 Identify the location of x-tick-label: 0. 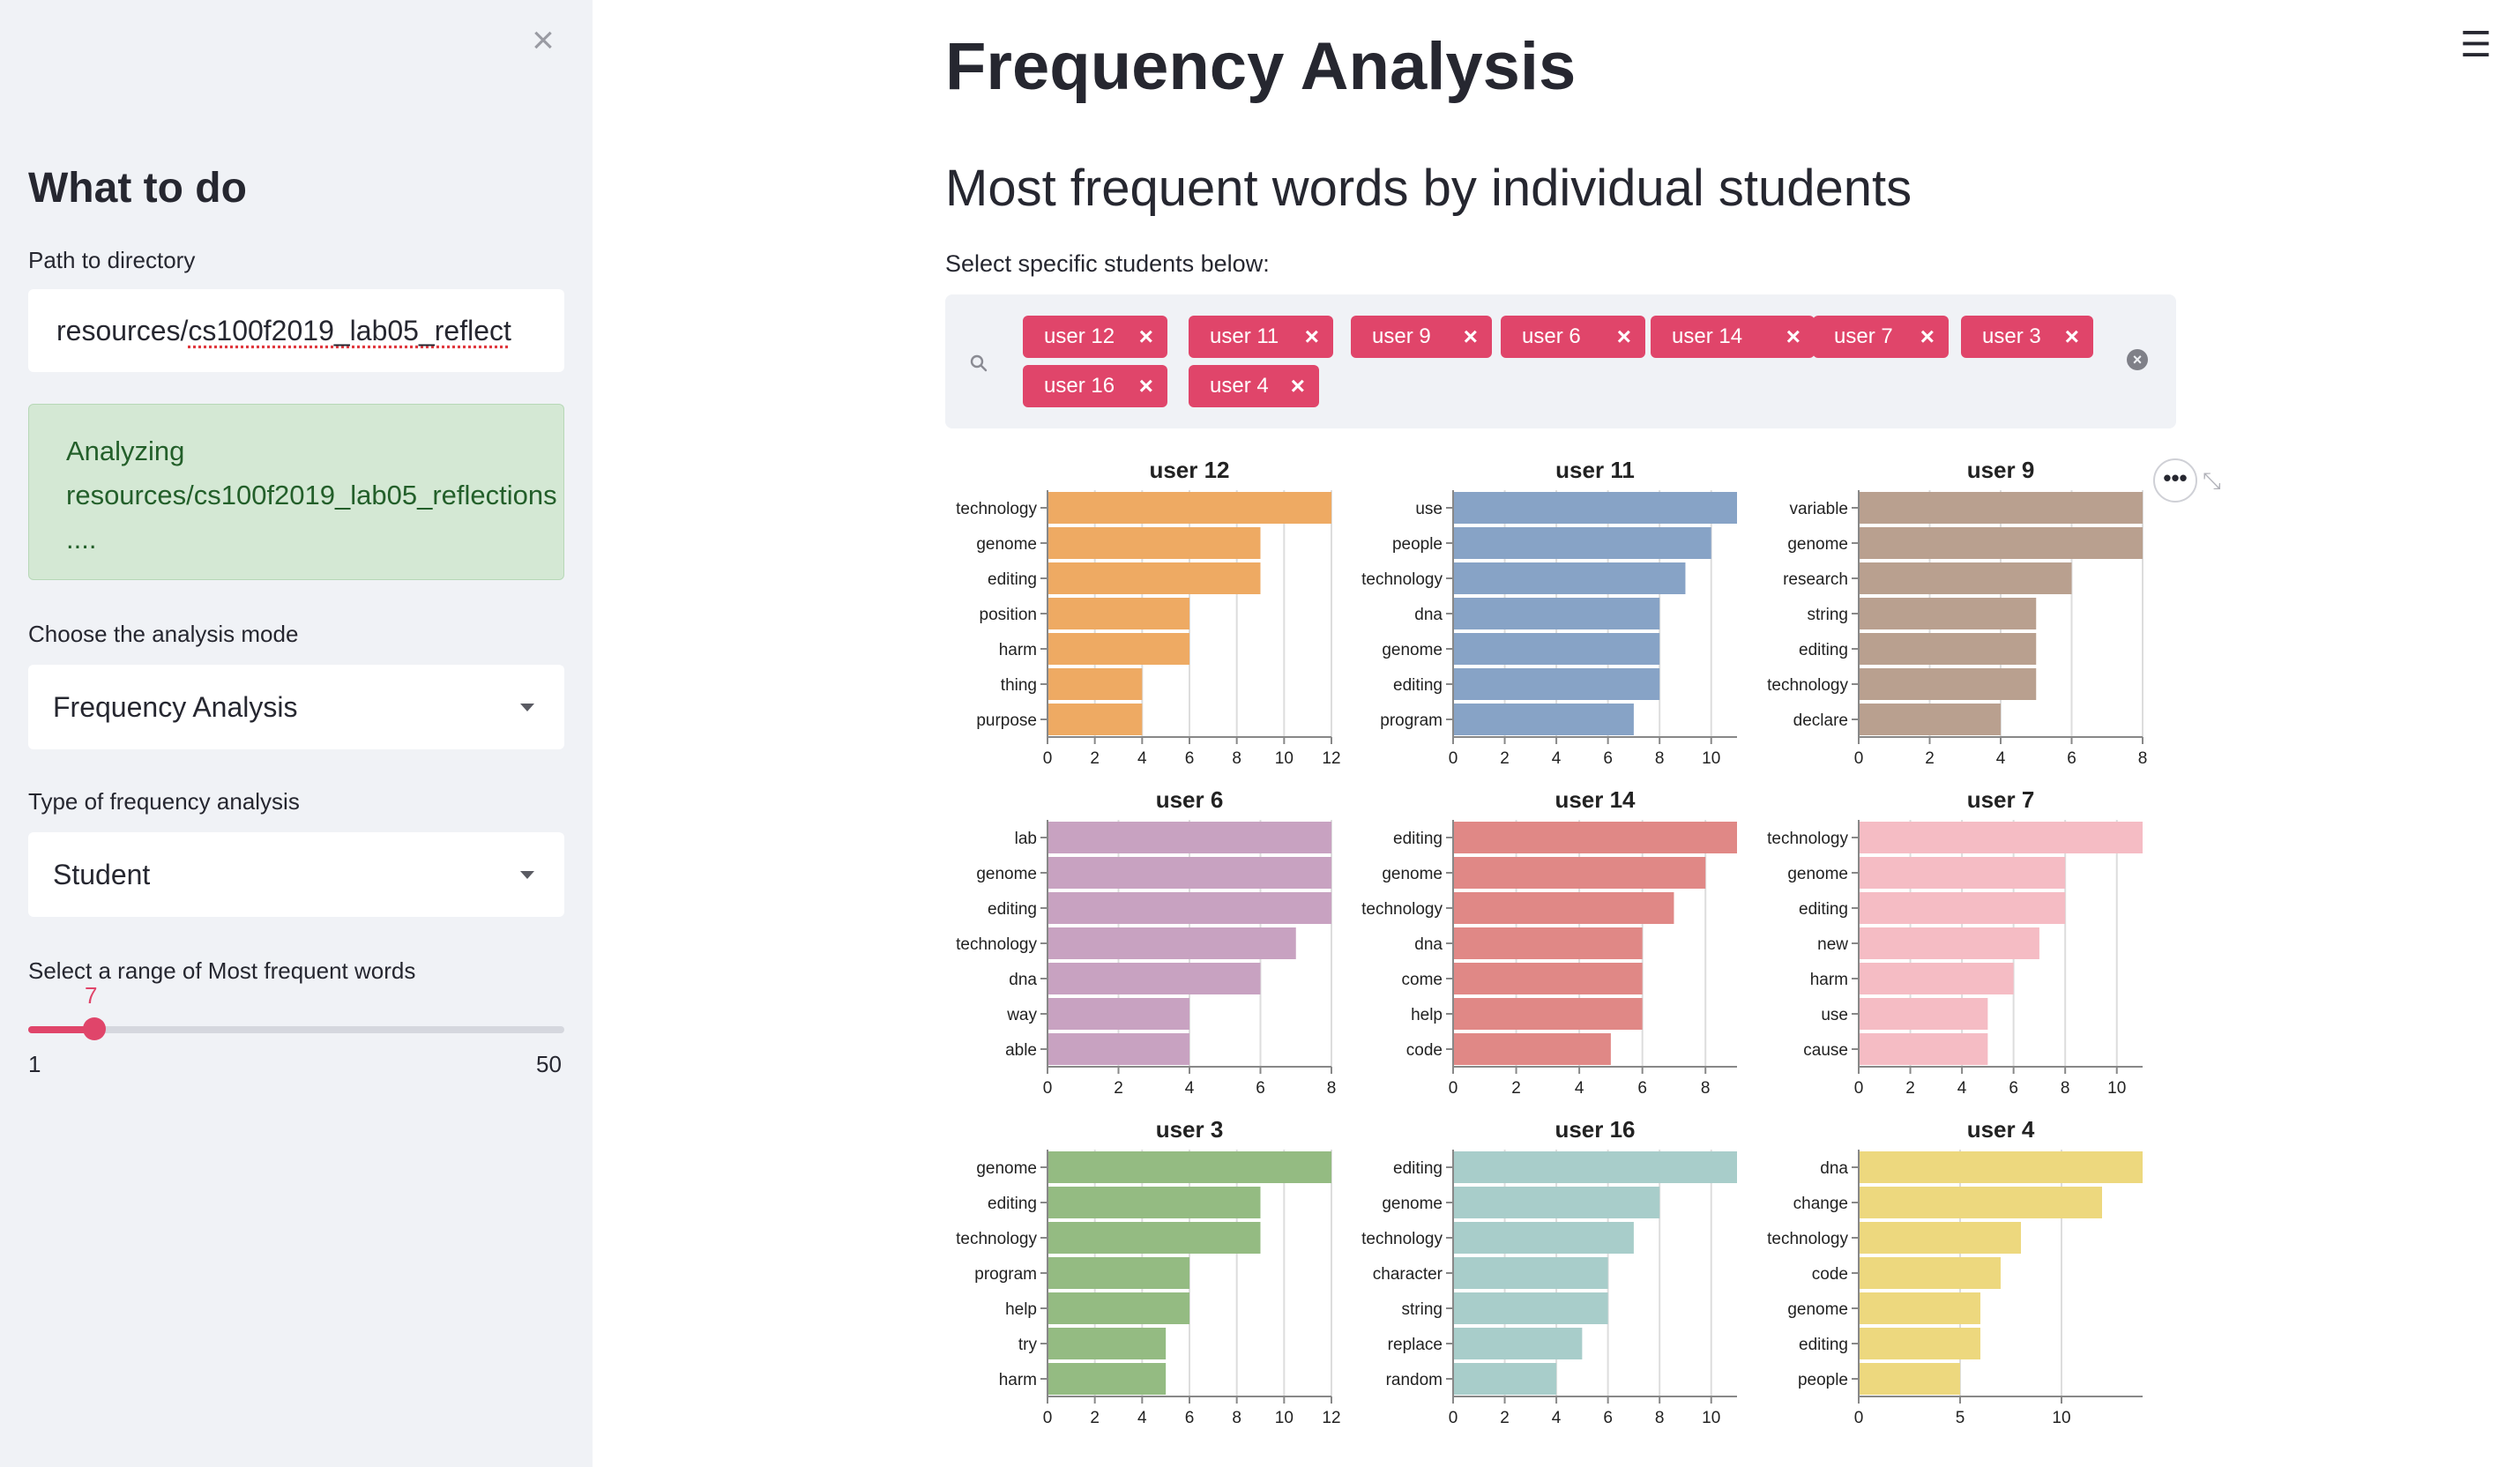
(1859, 758).